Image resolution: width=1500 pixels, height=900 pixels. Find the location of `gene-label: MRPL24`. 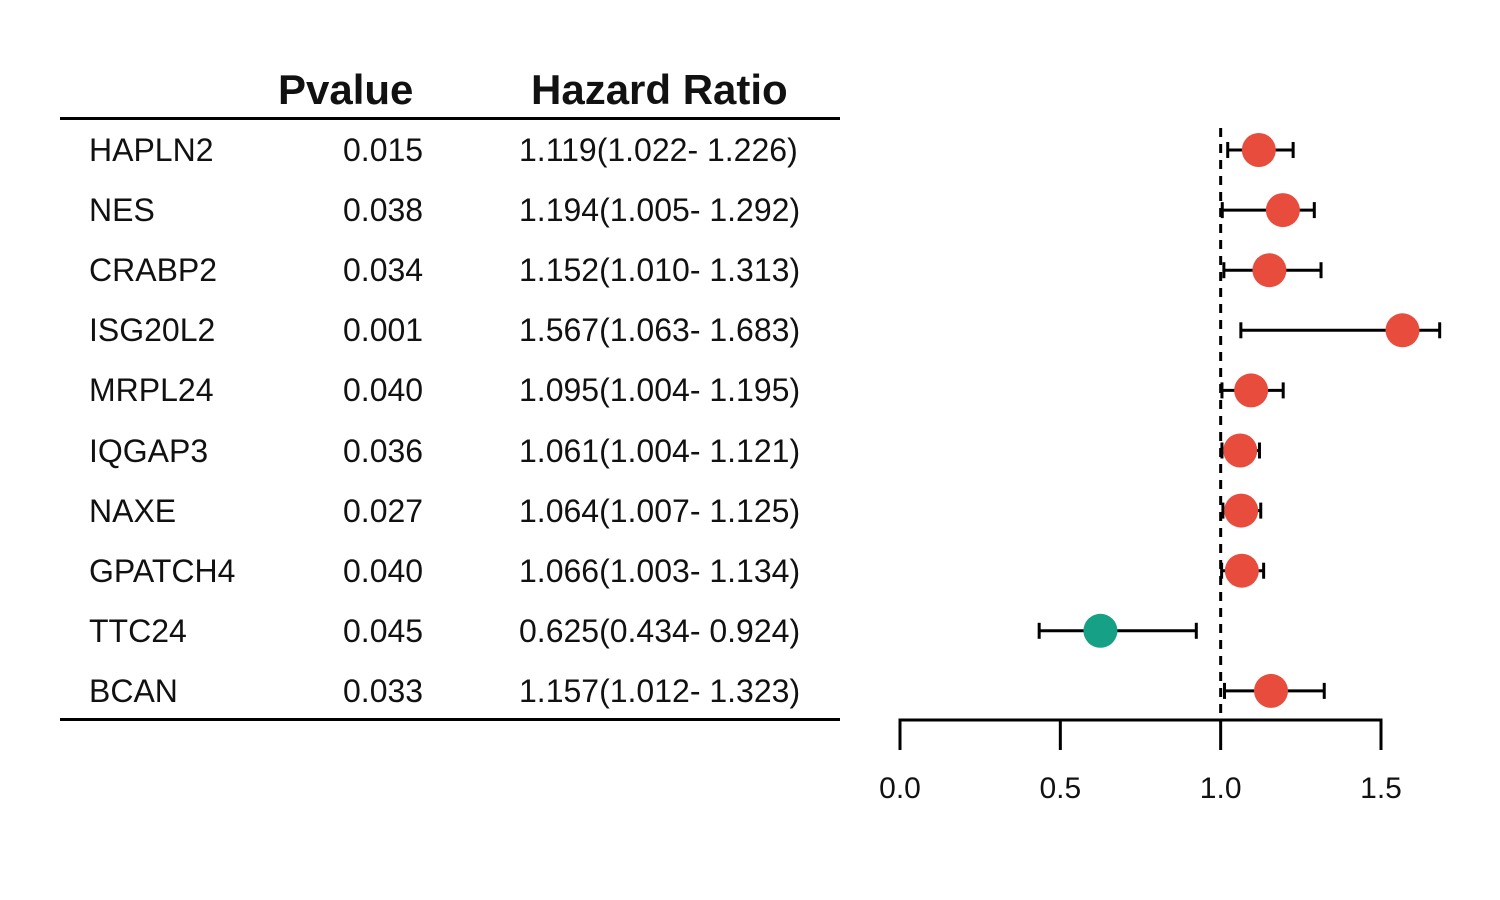

gene-label: MRPL24 is located at coordinates (151, 390).